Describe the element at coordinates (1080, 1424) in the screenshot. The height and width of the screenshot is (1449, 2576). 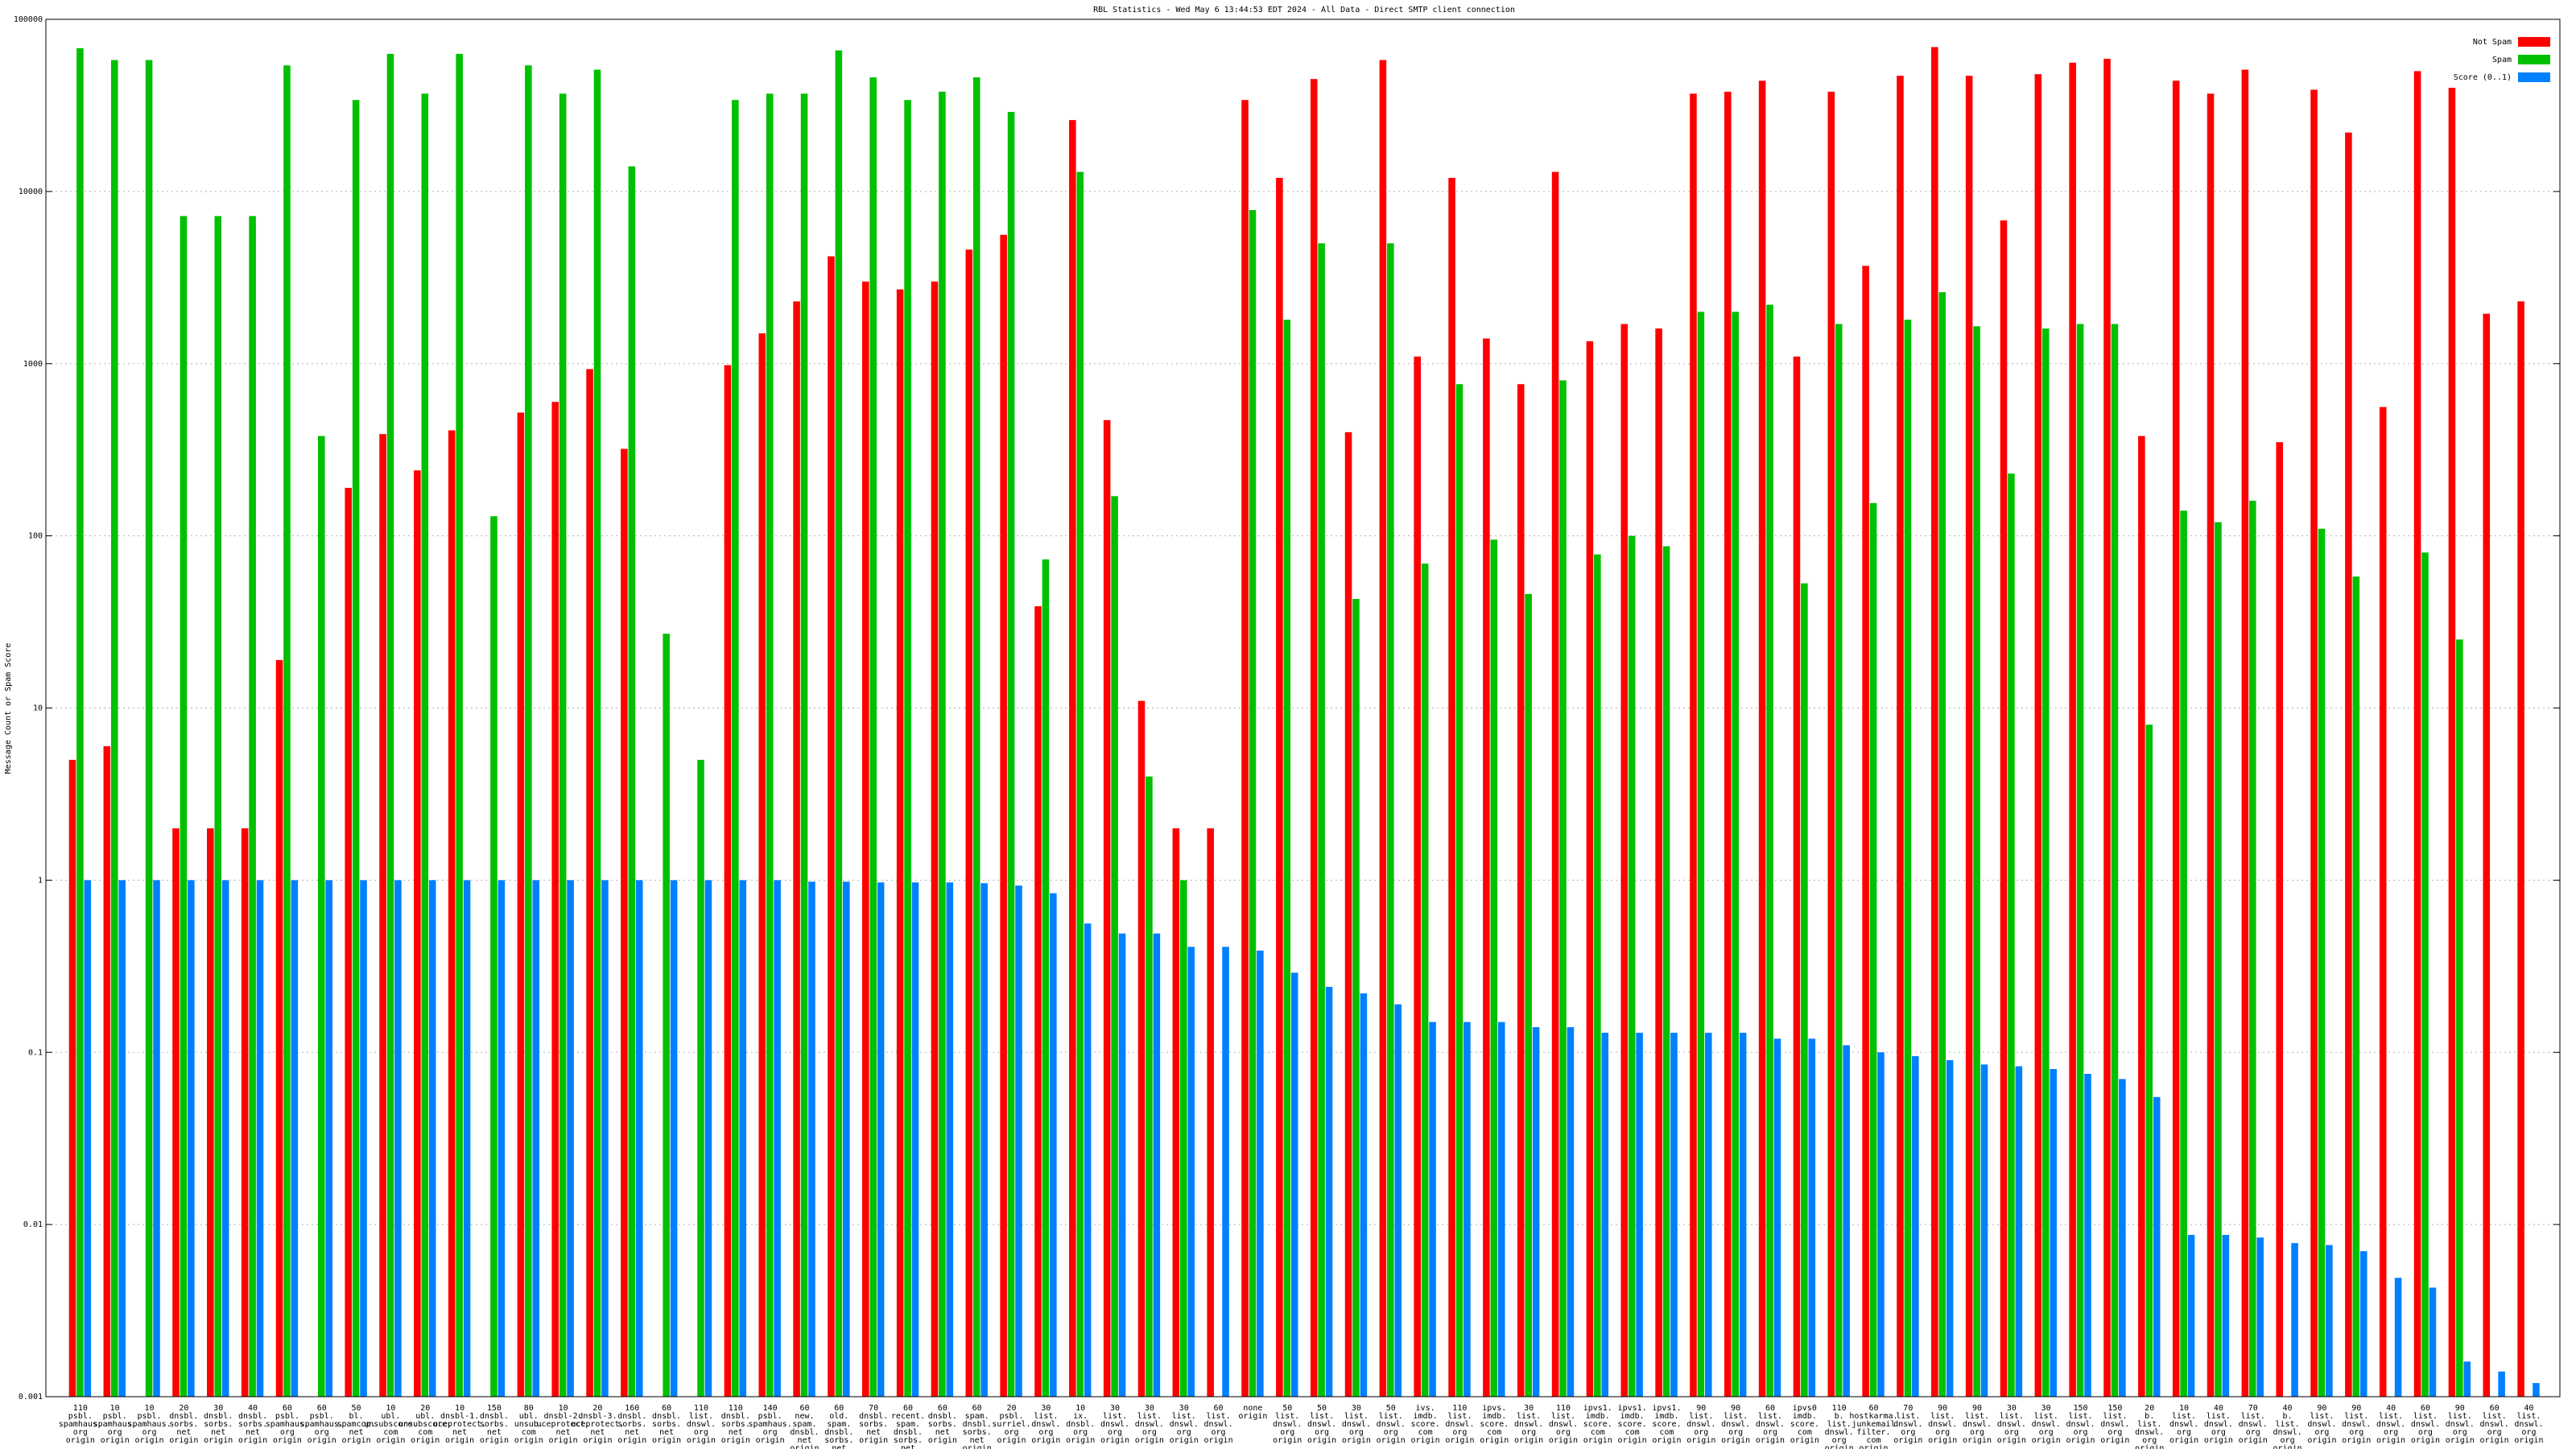
I see `x-tick-label-line: dnsbl.` at that location.